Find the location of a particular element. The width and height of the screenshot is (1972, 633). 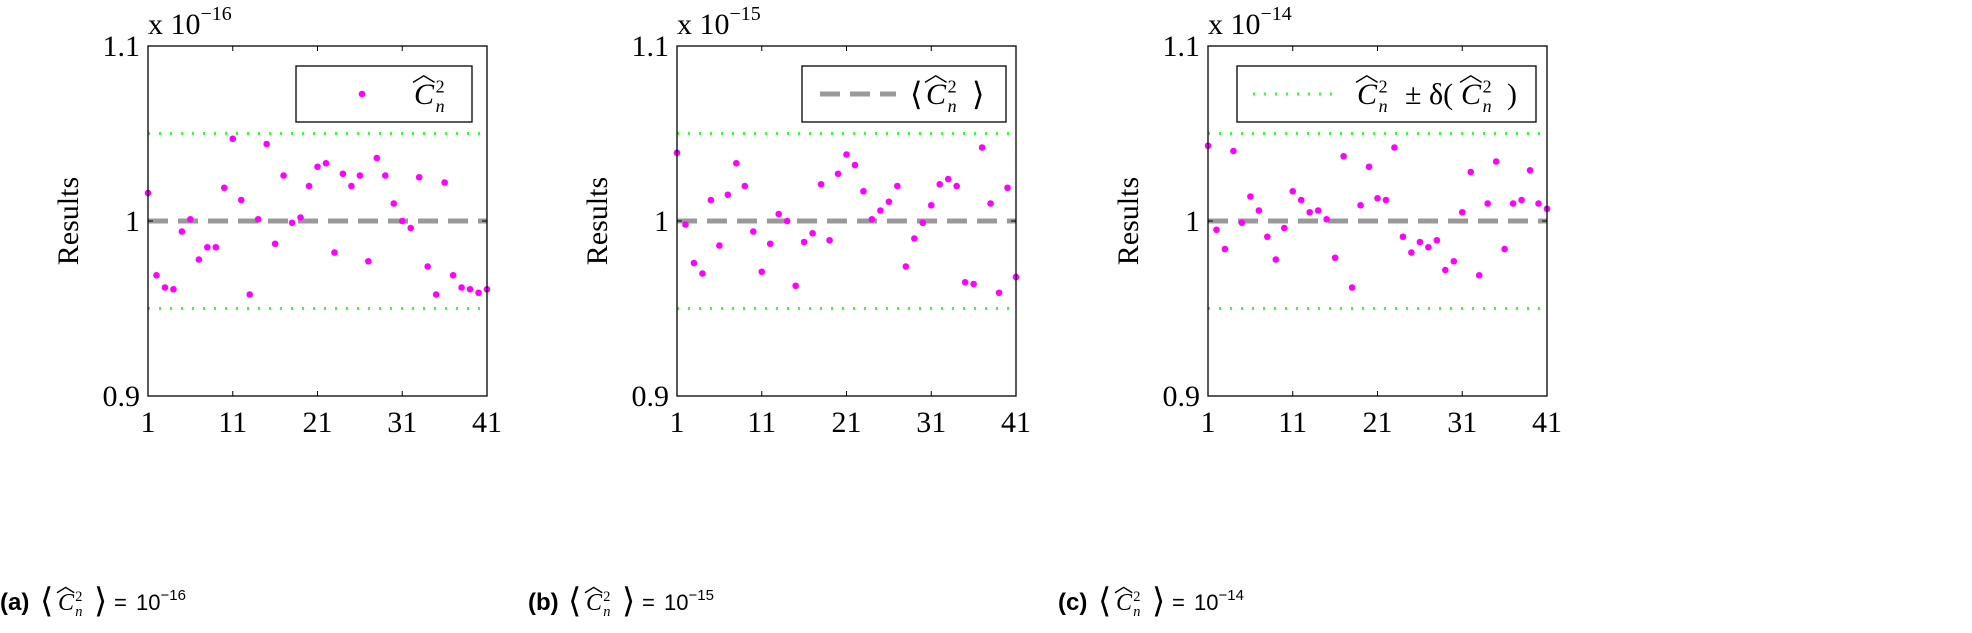

caption-base: 10 is located at coordinates (148, 602).